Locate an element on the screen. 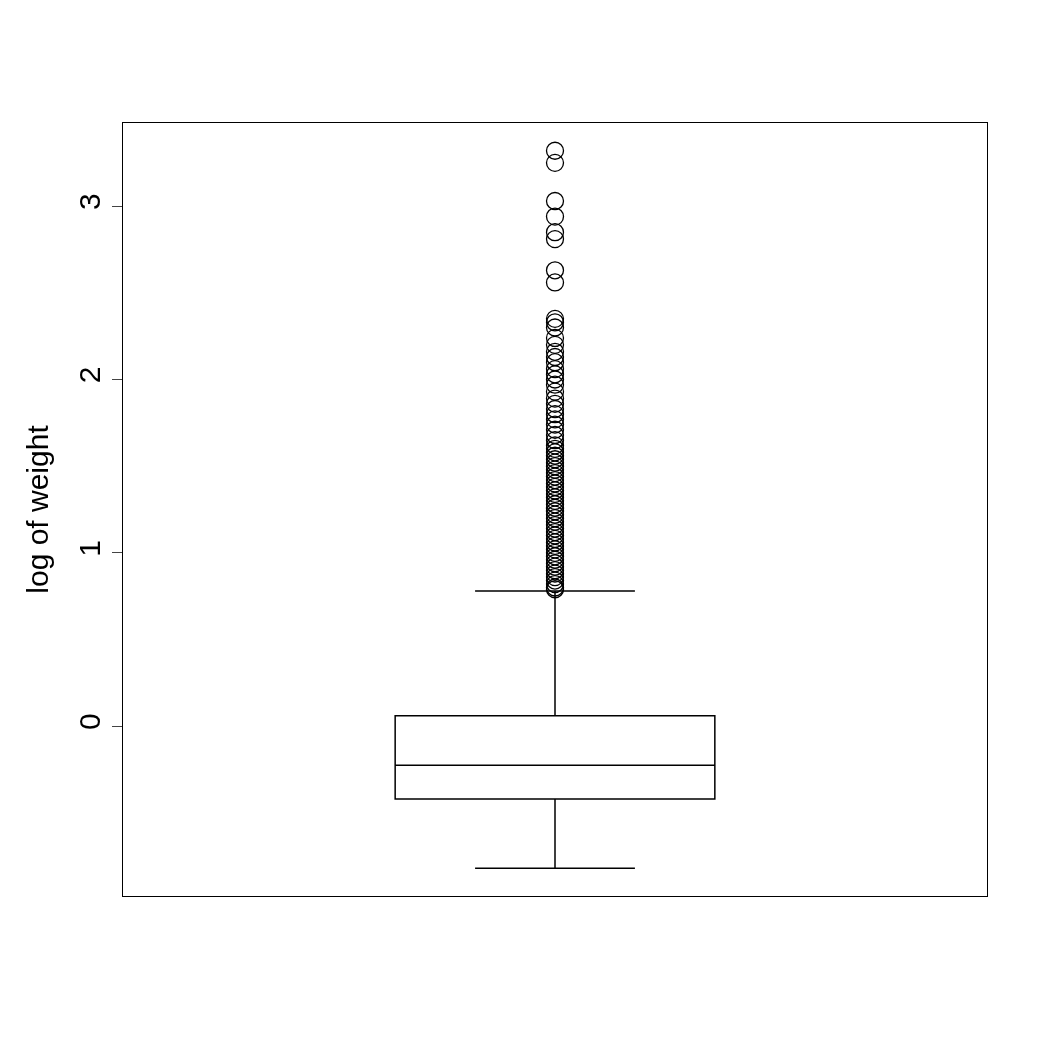 This screenshot has height=1050, width=1050. y-tick-label: 2 is located at coordinates (89, 375).